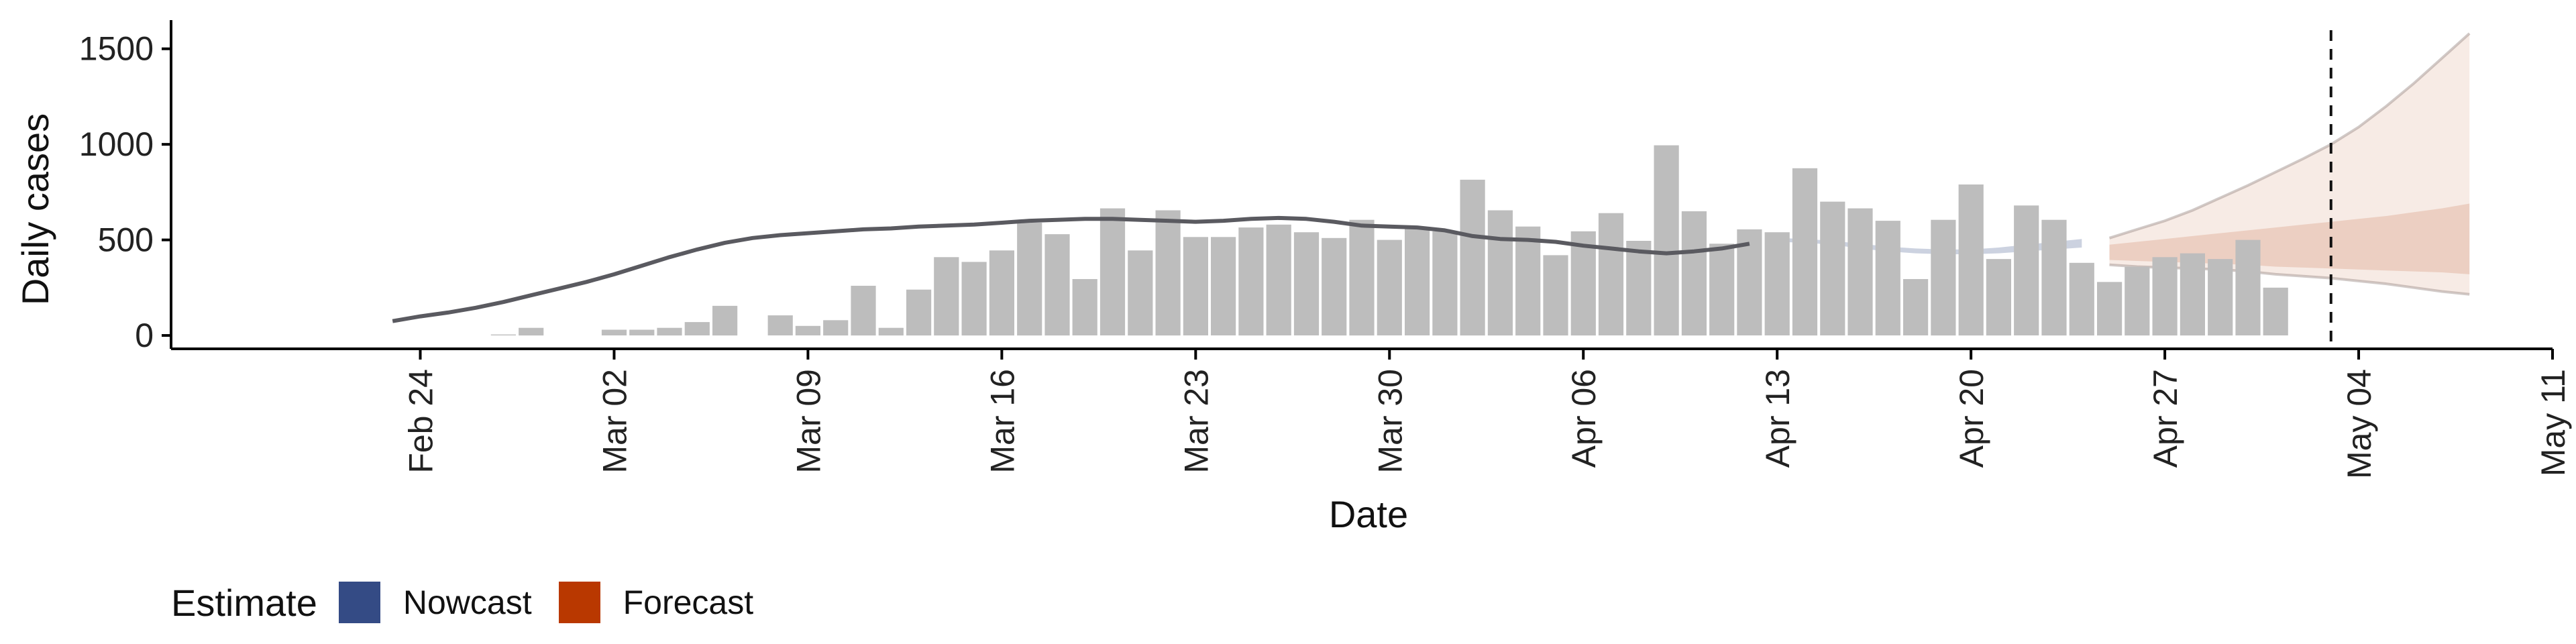 Image resolution: width=2576 pixels, height=644 pixels. What do you see at coordinates (1929, 245) in the screenshot?
I see `nowcast-band` at bounding box center [1929, 245].